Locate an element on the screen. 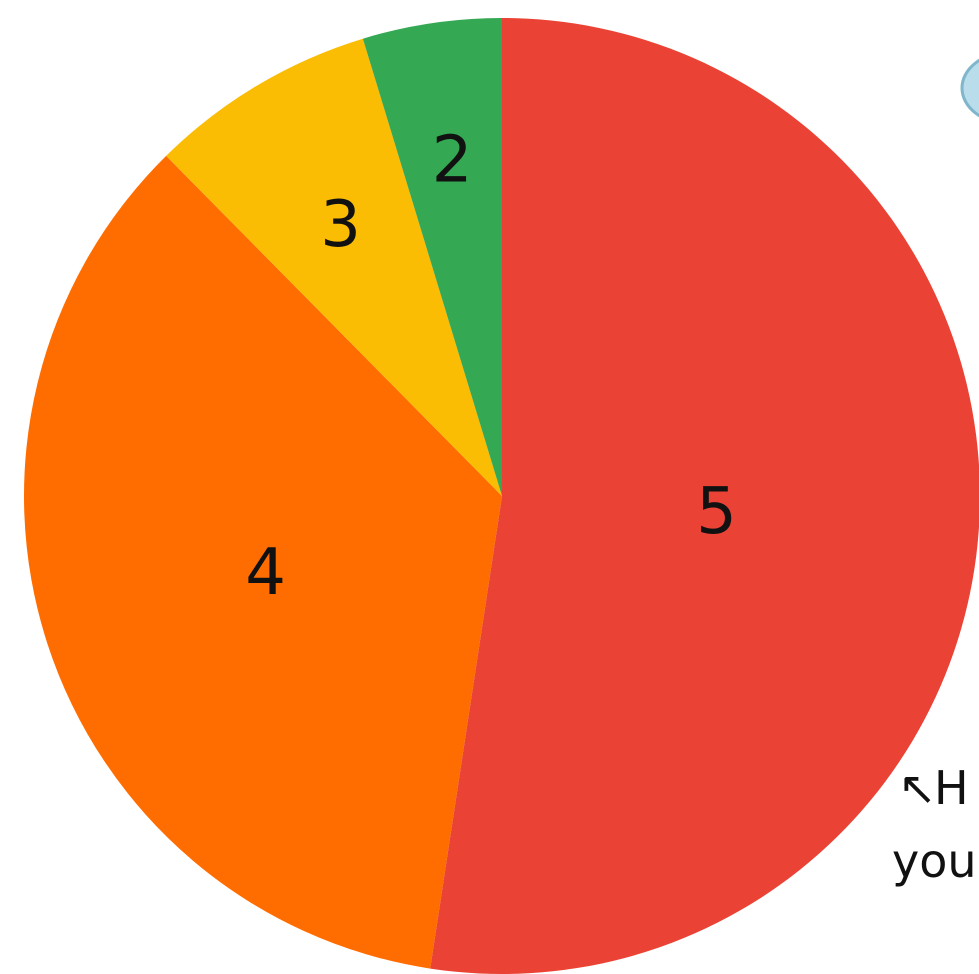 The image size is (979, 974). pie-slice-label-3: 3 is located at coordinates (340, 225).